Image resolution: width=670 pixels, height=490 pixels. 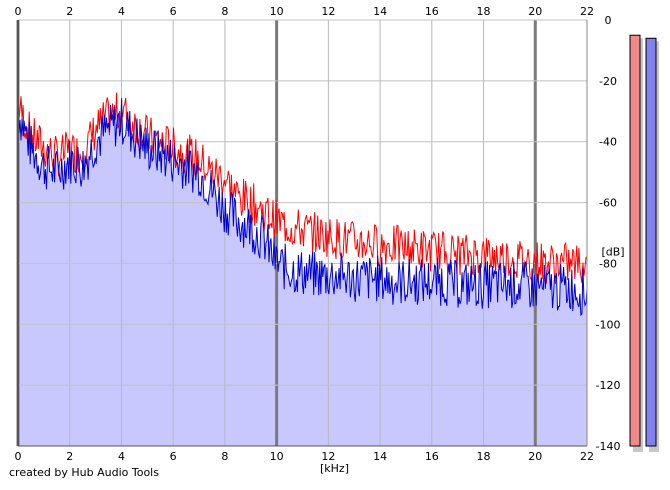 What do you see at coordinates (484, 456) in the screenshot?
I see `x-tick-label-bottom-18: 18` at bounding box center [484, 456].